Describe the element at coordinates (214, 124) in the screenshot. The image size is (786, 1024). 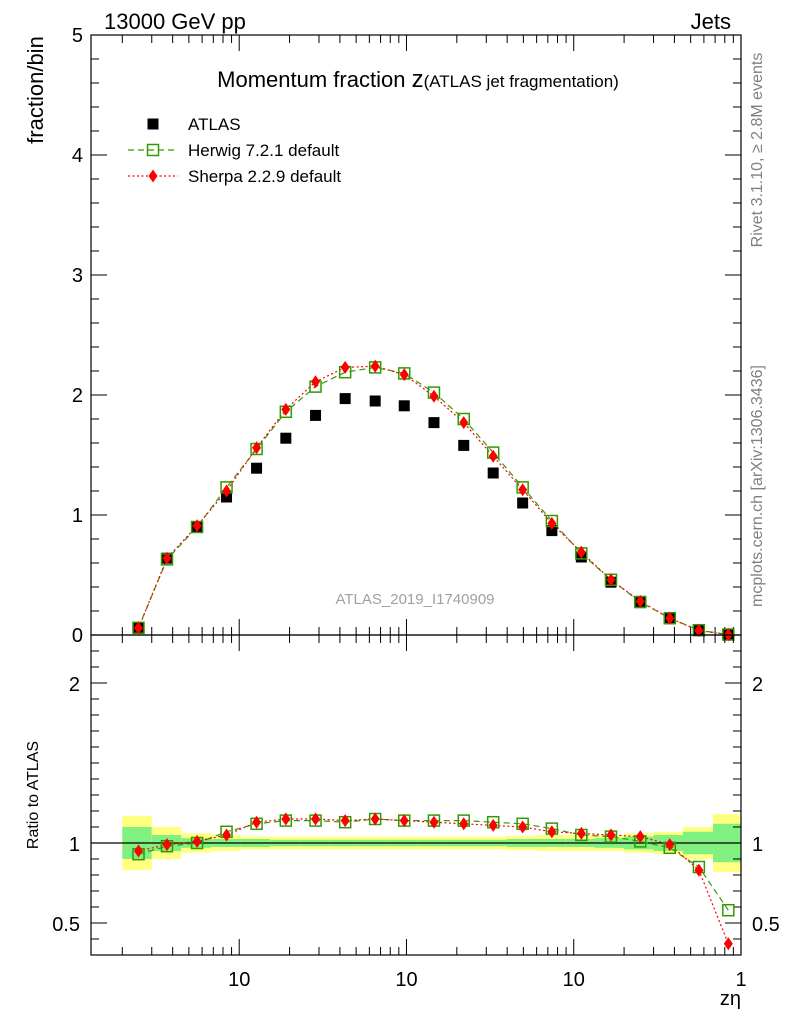
I see `legend-label: ATLAS` at that location.